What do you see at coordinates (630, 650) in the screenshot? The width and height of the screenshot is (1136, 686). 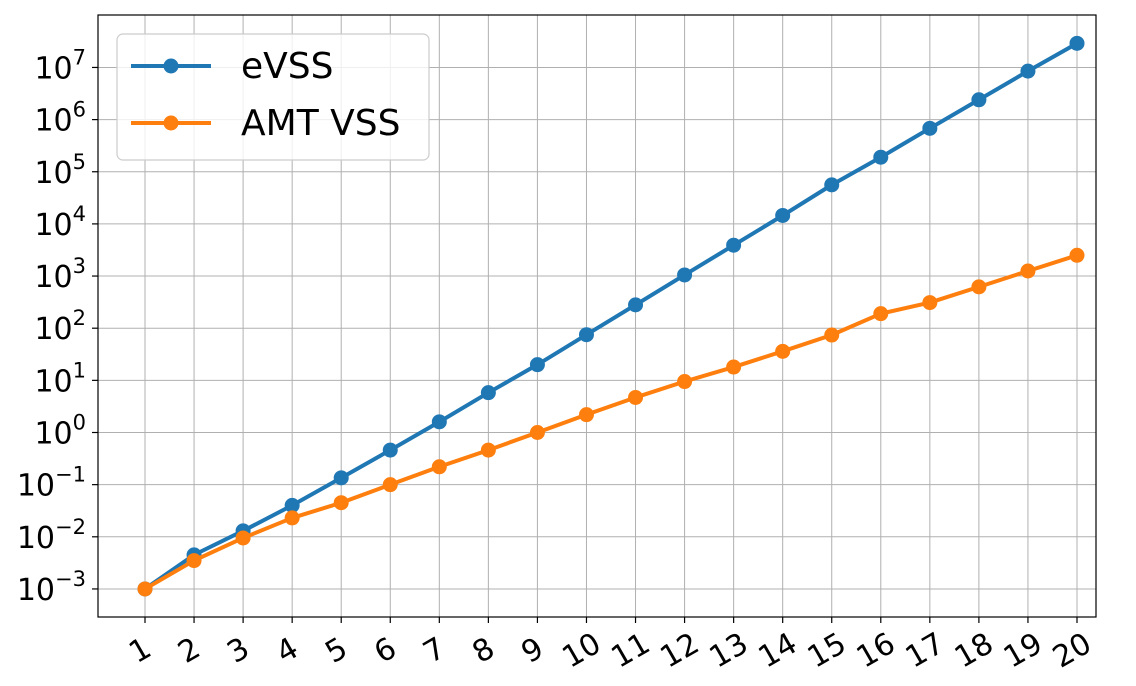 I see `x-tick-label: 11` at bounding box center [630, 650].